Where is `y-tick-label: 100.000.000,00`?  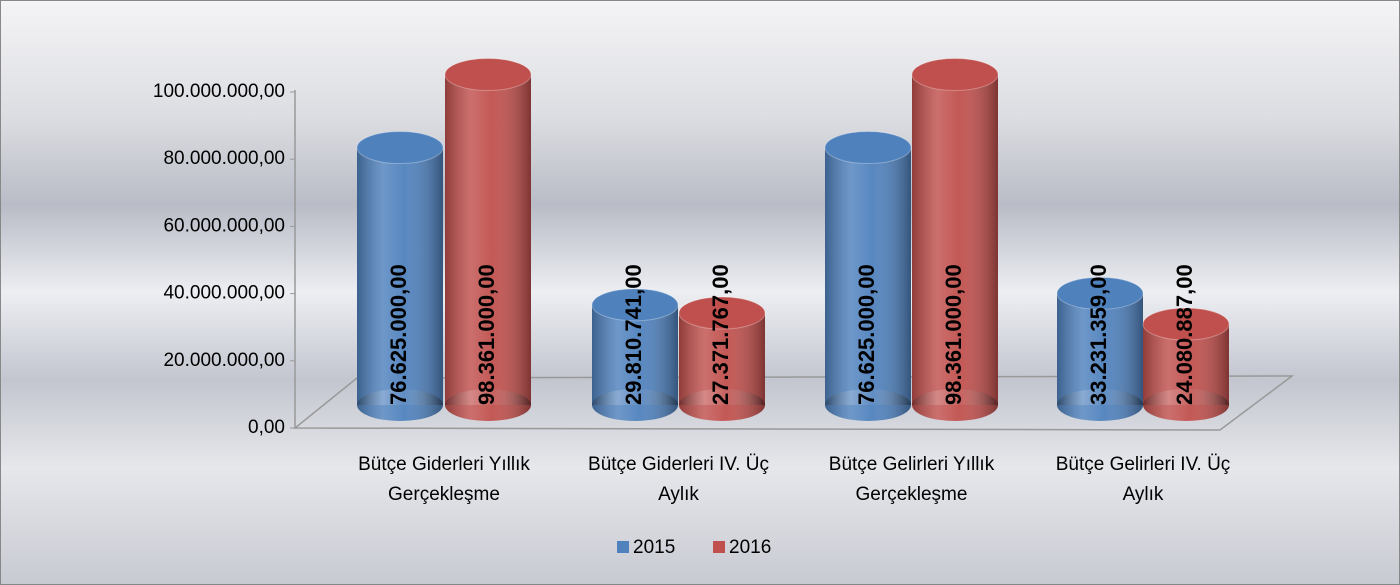
y-tick-label: 100.000.000,00 is located at coordinates (219, 91).